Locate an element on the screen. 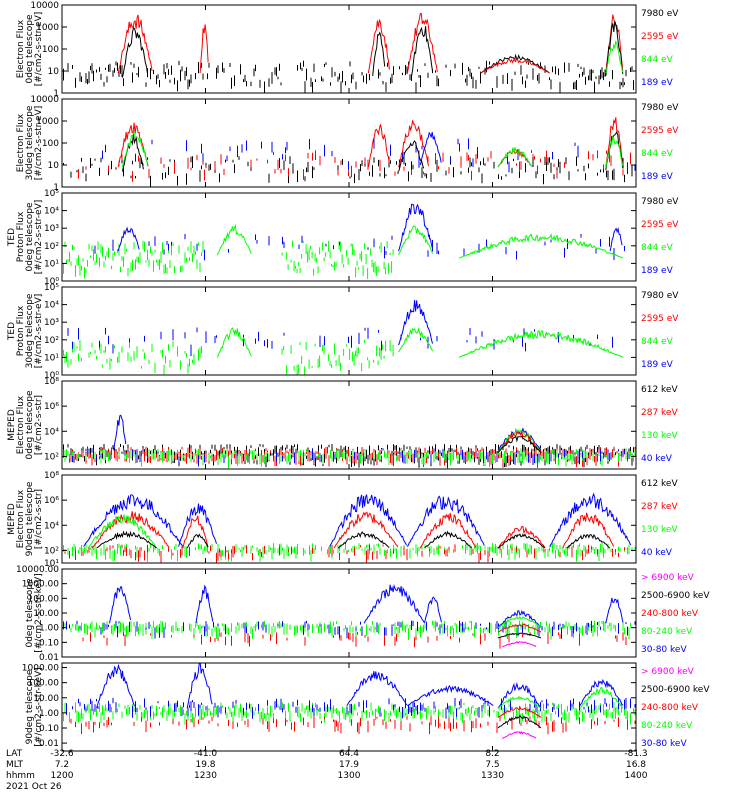 The image size is (750, 800). y-tick-label: 100 is located at coordinates (50, 144).